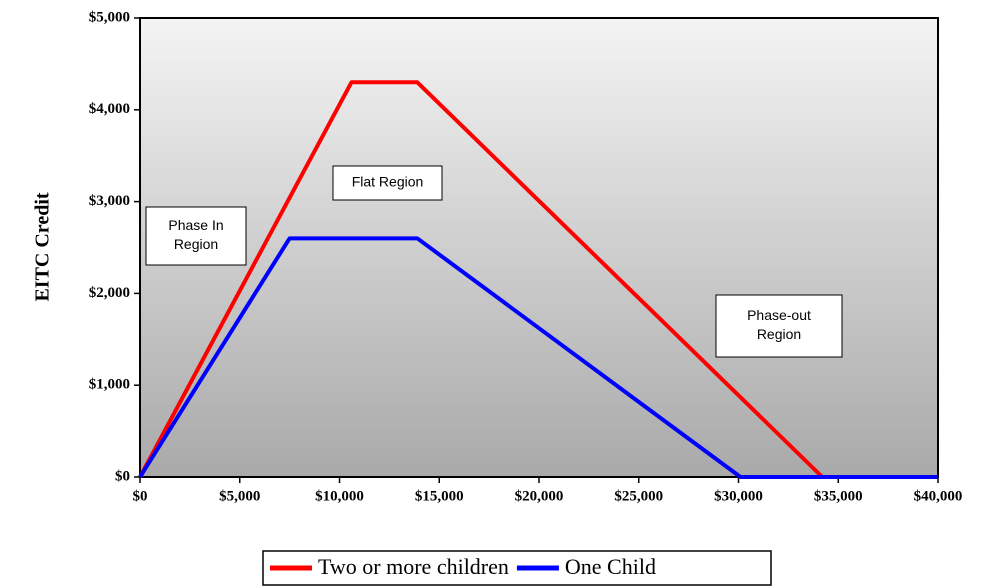 The width and height of the screenshot is (1002, 586). Describe the element at coordinates (109, 385) in the screenshot. I see `y-tick-label: $1,000` at that location.